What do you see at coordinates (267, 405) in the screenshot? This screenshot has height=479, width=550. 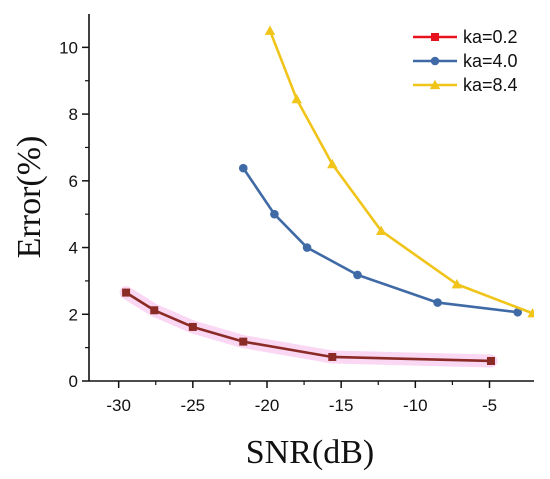 I see `x-tick-label: -20` at bounding box center [267, 405].